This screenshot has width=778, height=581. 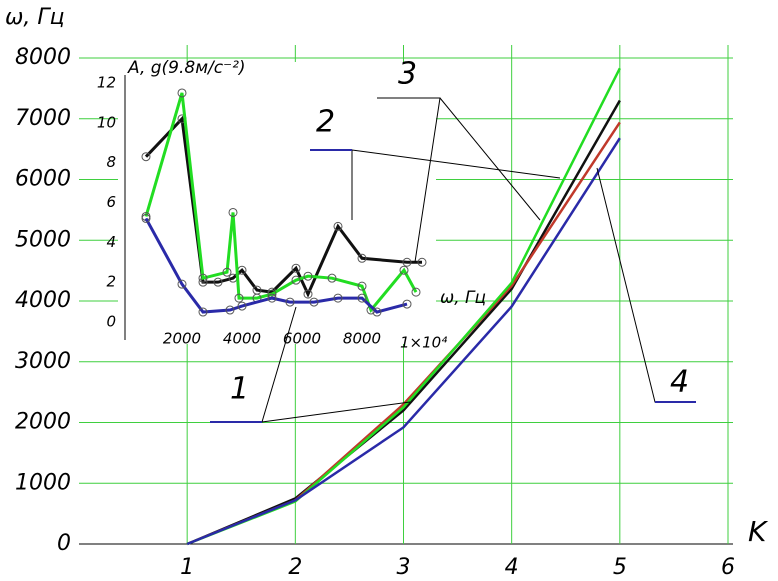 What do you see at coordinates (239, 389) in the screenshot?
I see `annotation: 1` at bounding box center [239, 389].